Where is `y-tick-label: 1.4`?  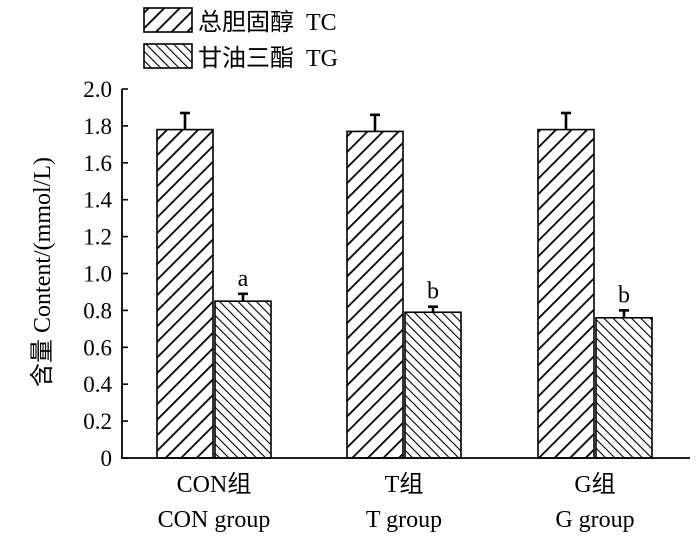 y-tick-label: 1.4 is located at coordinates (97, 200).